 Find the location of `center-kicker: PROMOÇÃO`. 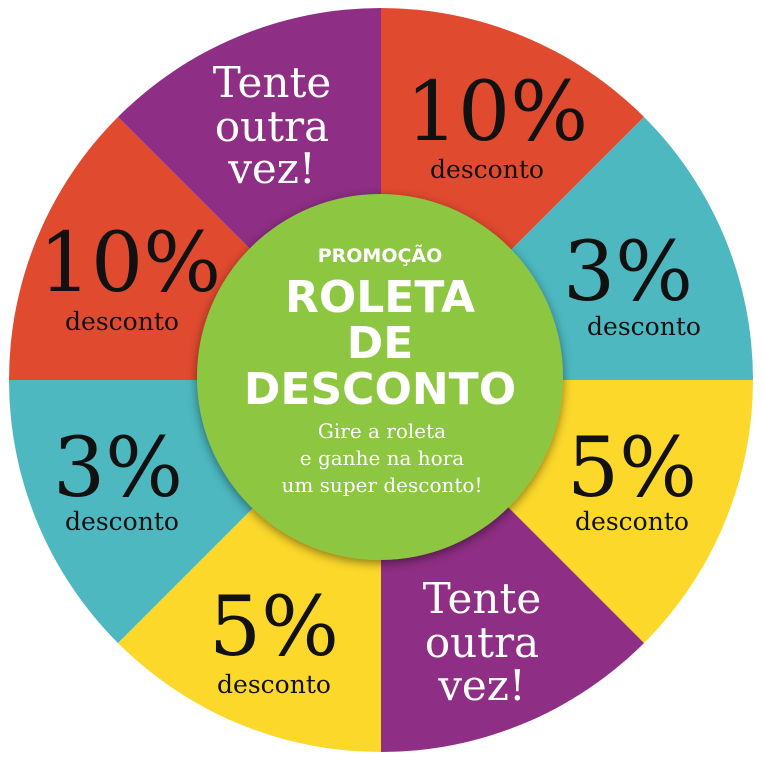

center-kicker: PROMOÇÃO is located at coordinates (380, 255).